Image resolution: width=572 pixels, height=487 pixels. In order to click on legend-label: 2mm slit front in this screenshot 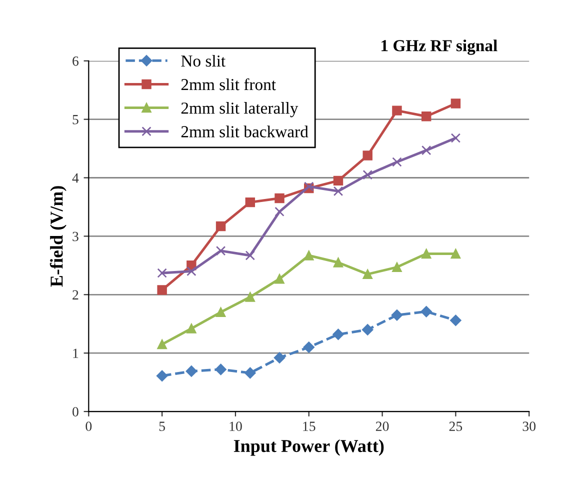, I will do `click(228, 84)`.